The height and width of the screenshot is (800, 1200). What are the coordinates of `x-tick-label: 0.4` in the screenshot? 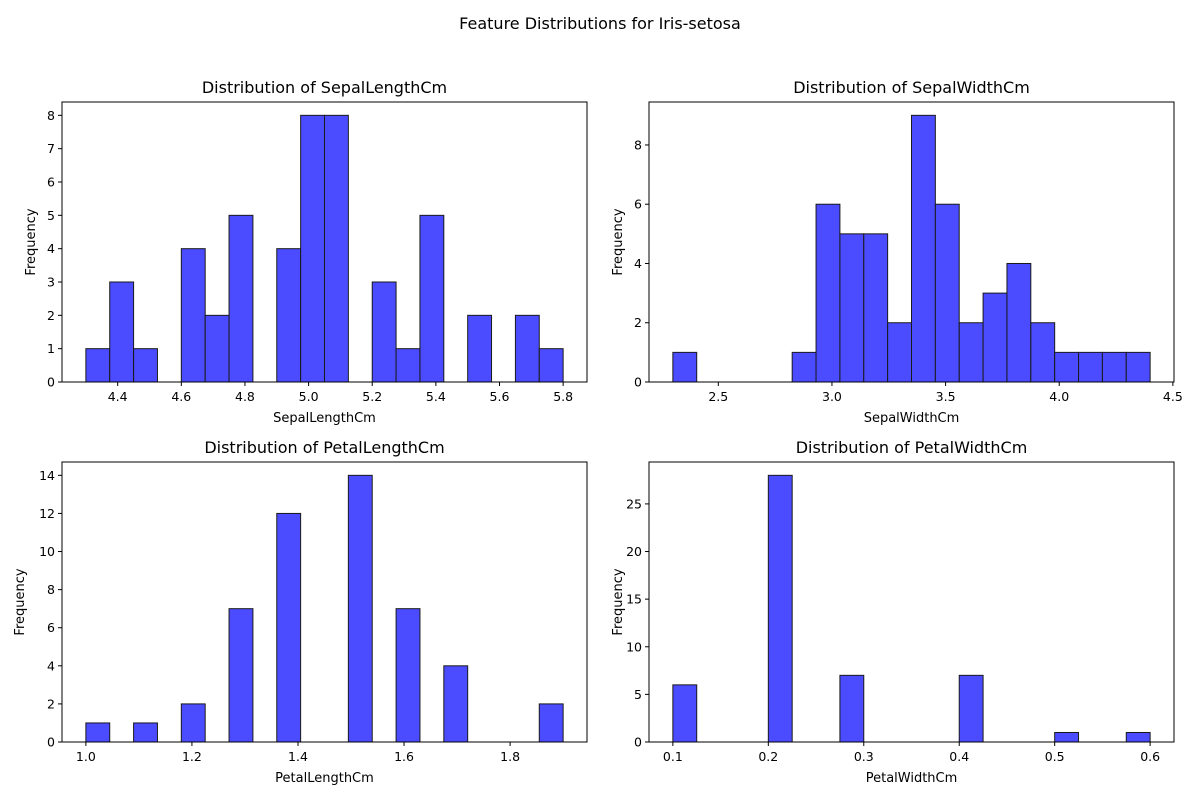 It's located at (959, 756).